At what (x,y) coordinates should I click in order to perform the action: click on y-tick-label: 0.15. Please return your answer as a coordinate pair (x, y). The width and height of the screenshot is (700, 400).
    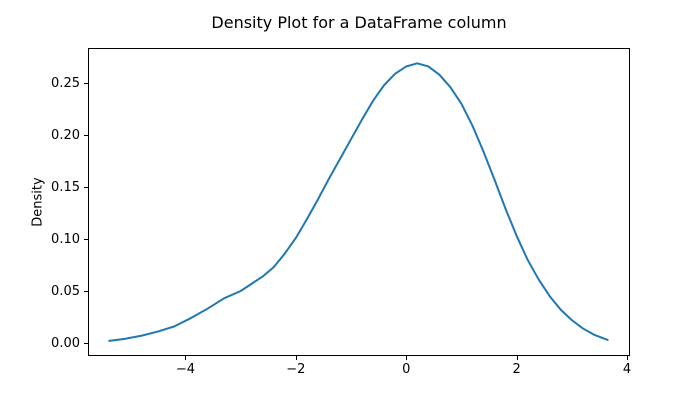
    Looking at the image, I should click on (65, 188).